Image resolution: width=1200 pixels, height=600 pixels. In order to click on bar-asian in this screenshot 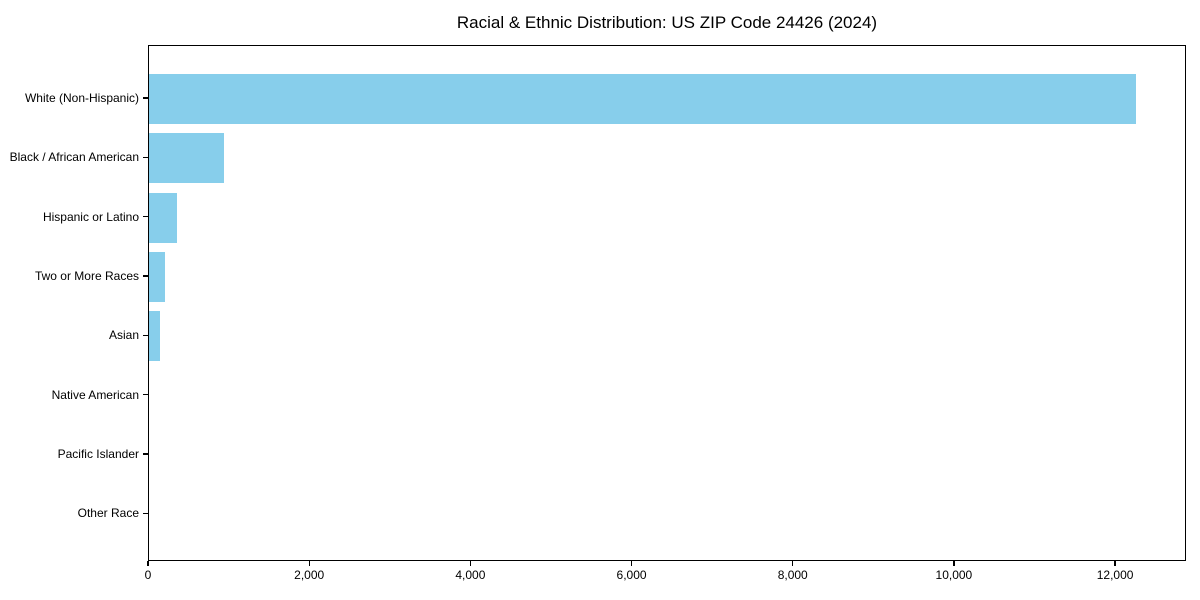, I will do `click(154, 336)`.